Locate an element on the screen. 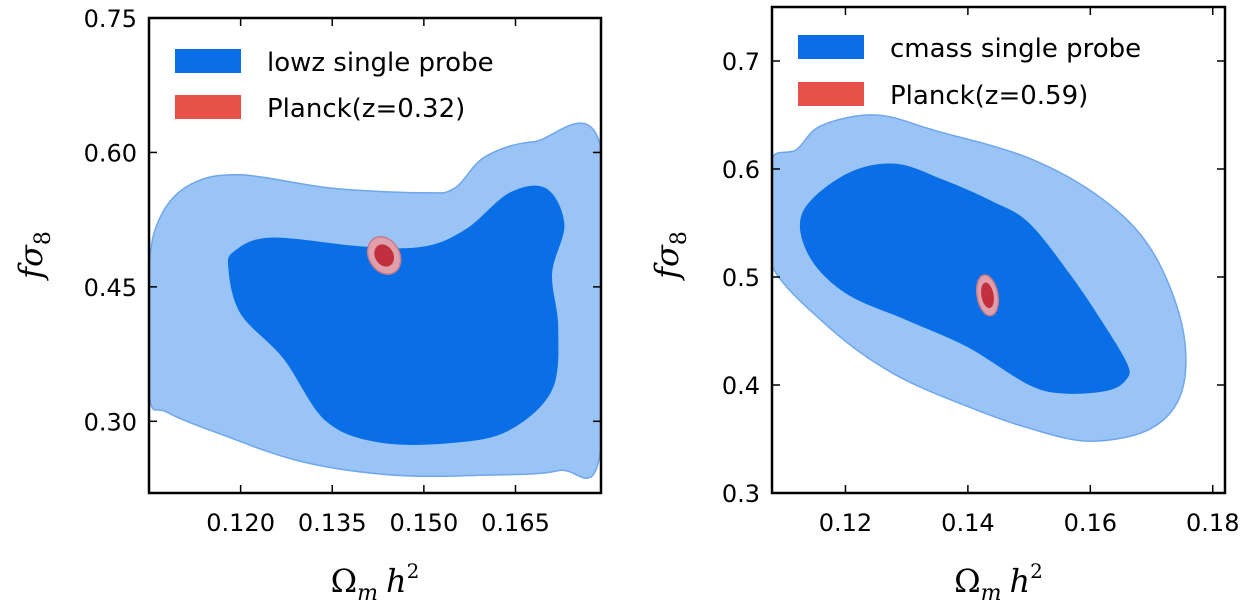  y-tick-label: 0.30 is located at coordinates (110, 422).